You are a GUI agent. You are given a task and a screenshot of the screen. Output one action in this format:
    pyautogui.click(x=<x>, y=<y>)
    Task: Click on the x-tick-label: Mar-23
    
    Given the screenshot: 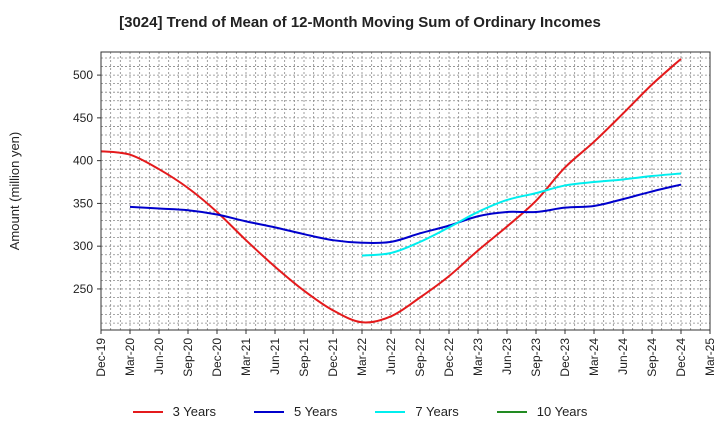 What is the action you would take?
    pyautogui.click(x=478, y=357)
    